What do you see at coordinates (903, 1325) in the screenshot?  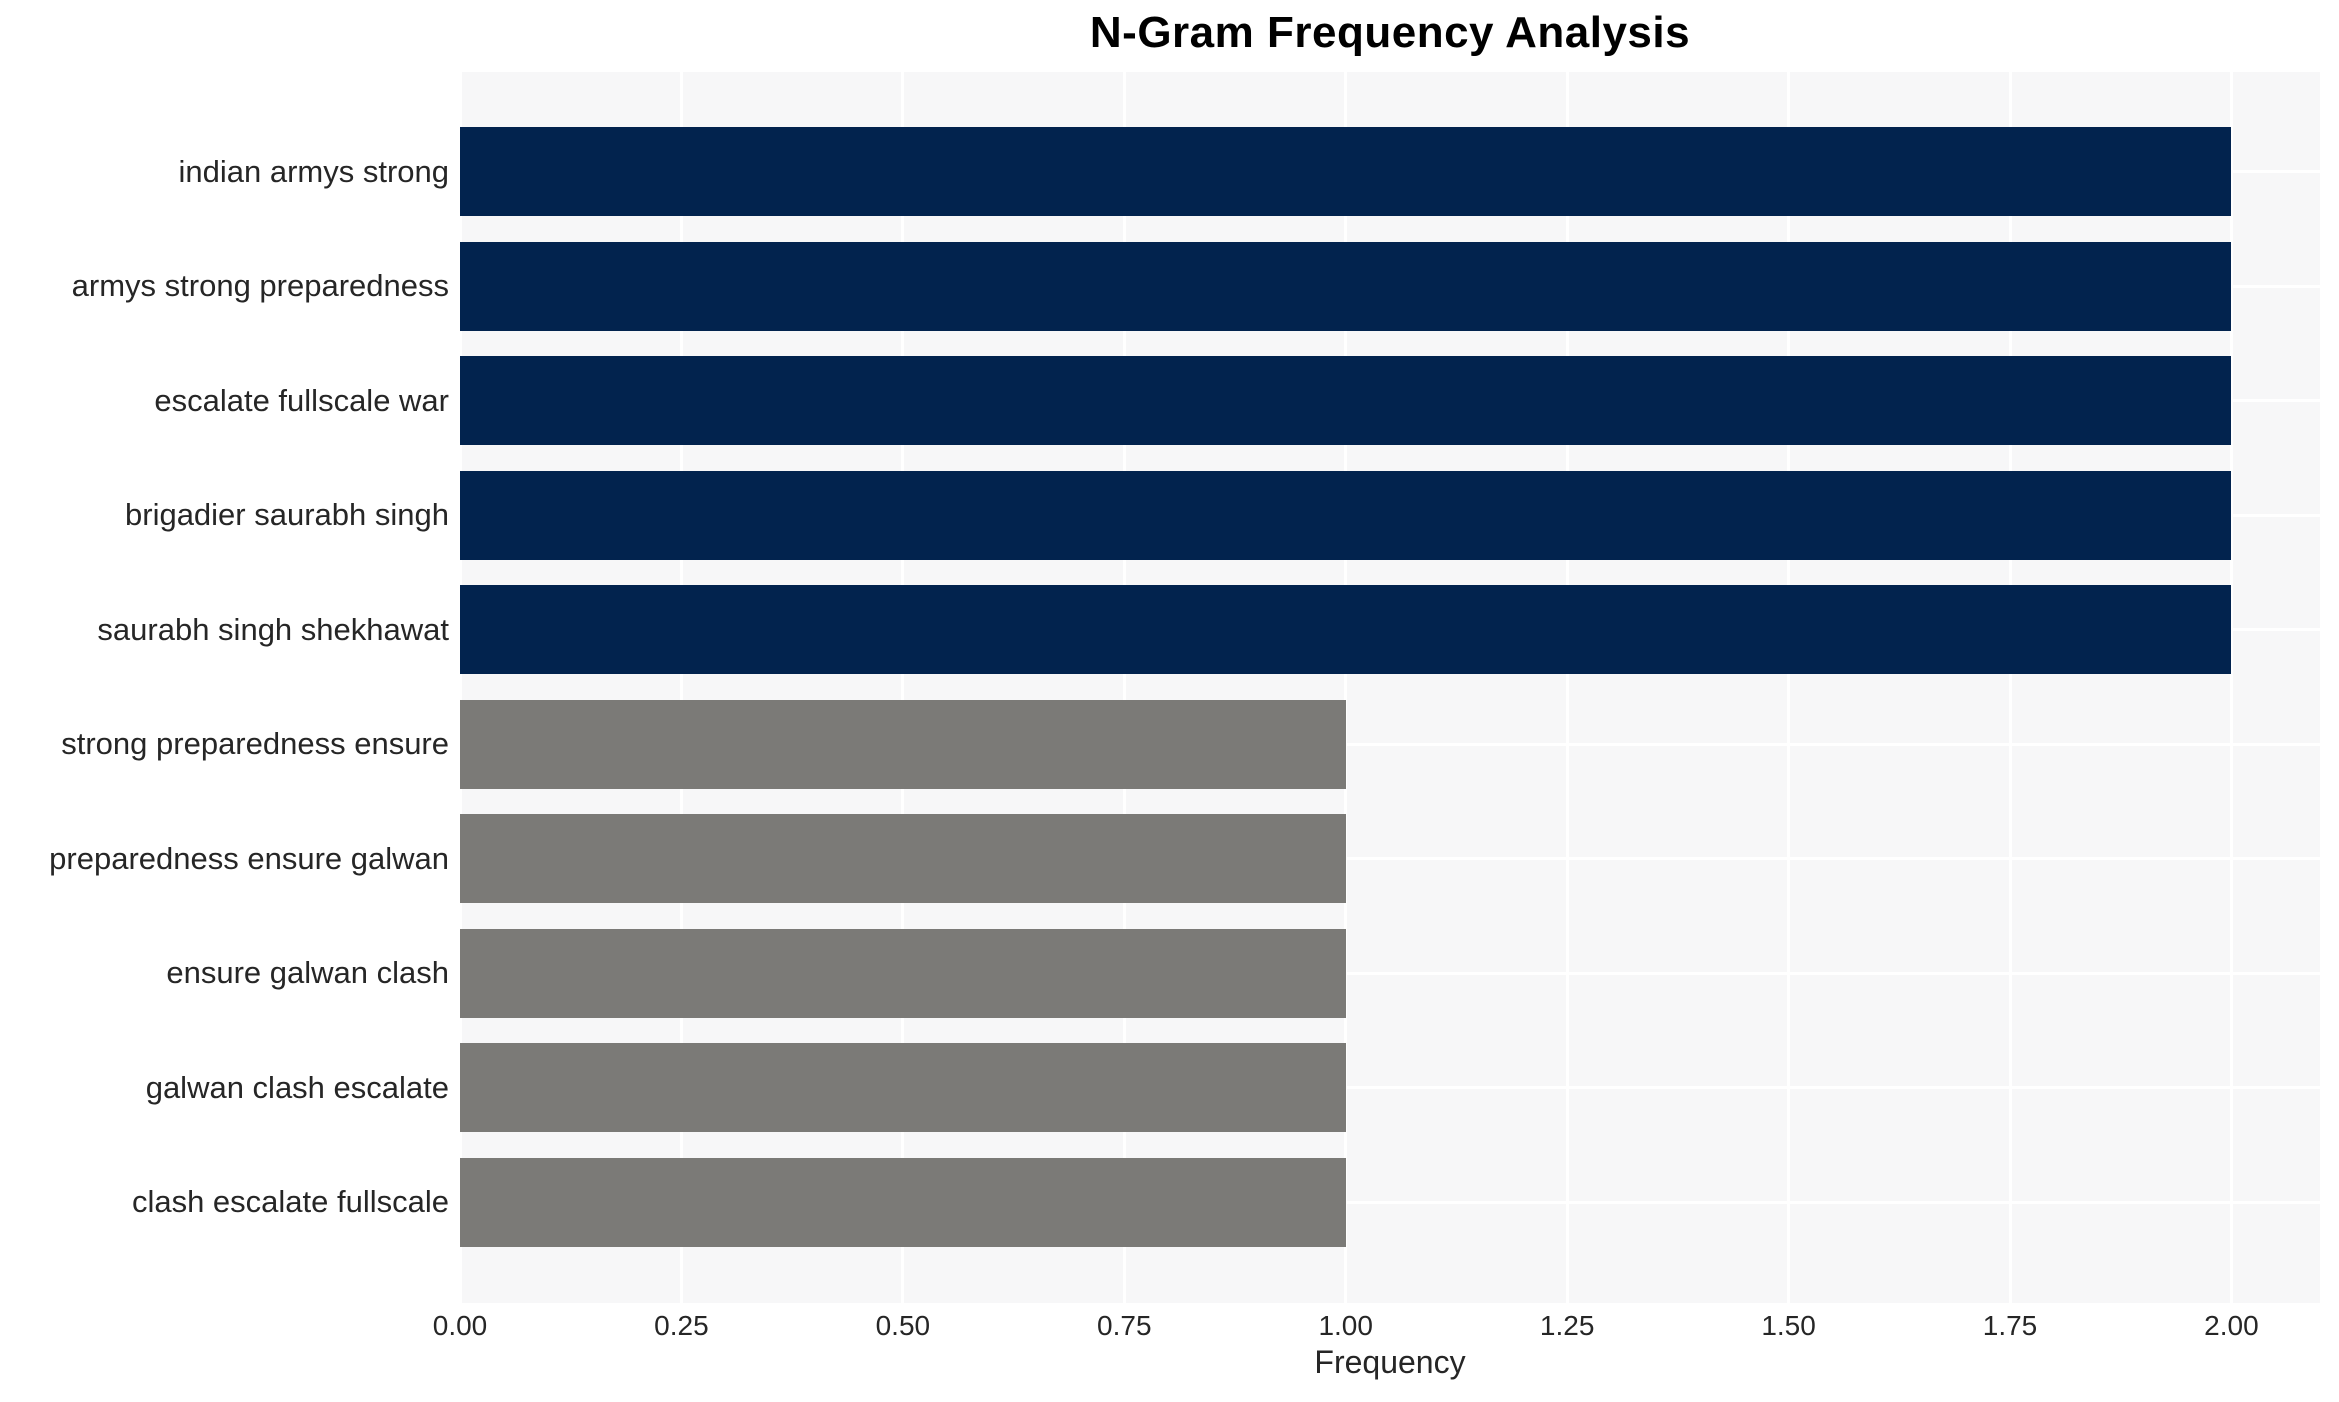 I see `x-axis-tick-label: 0.50` at bounding box center [903, 1325].